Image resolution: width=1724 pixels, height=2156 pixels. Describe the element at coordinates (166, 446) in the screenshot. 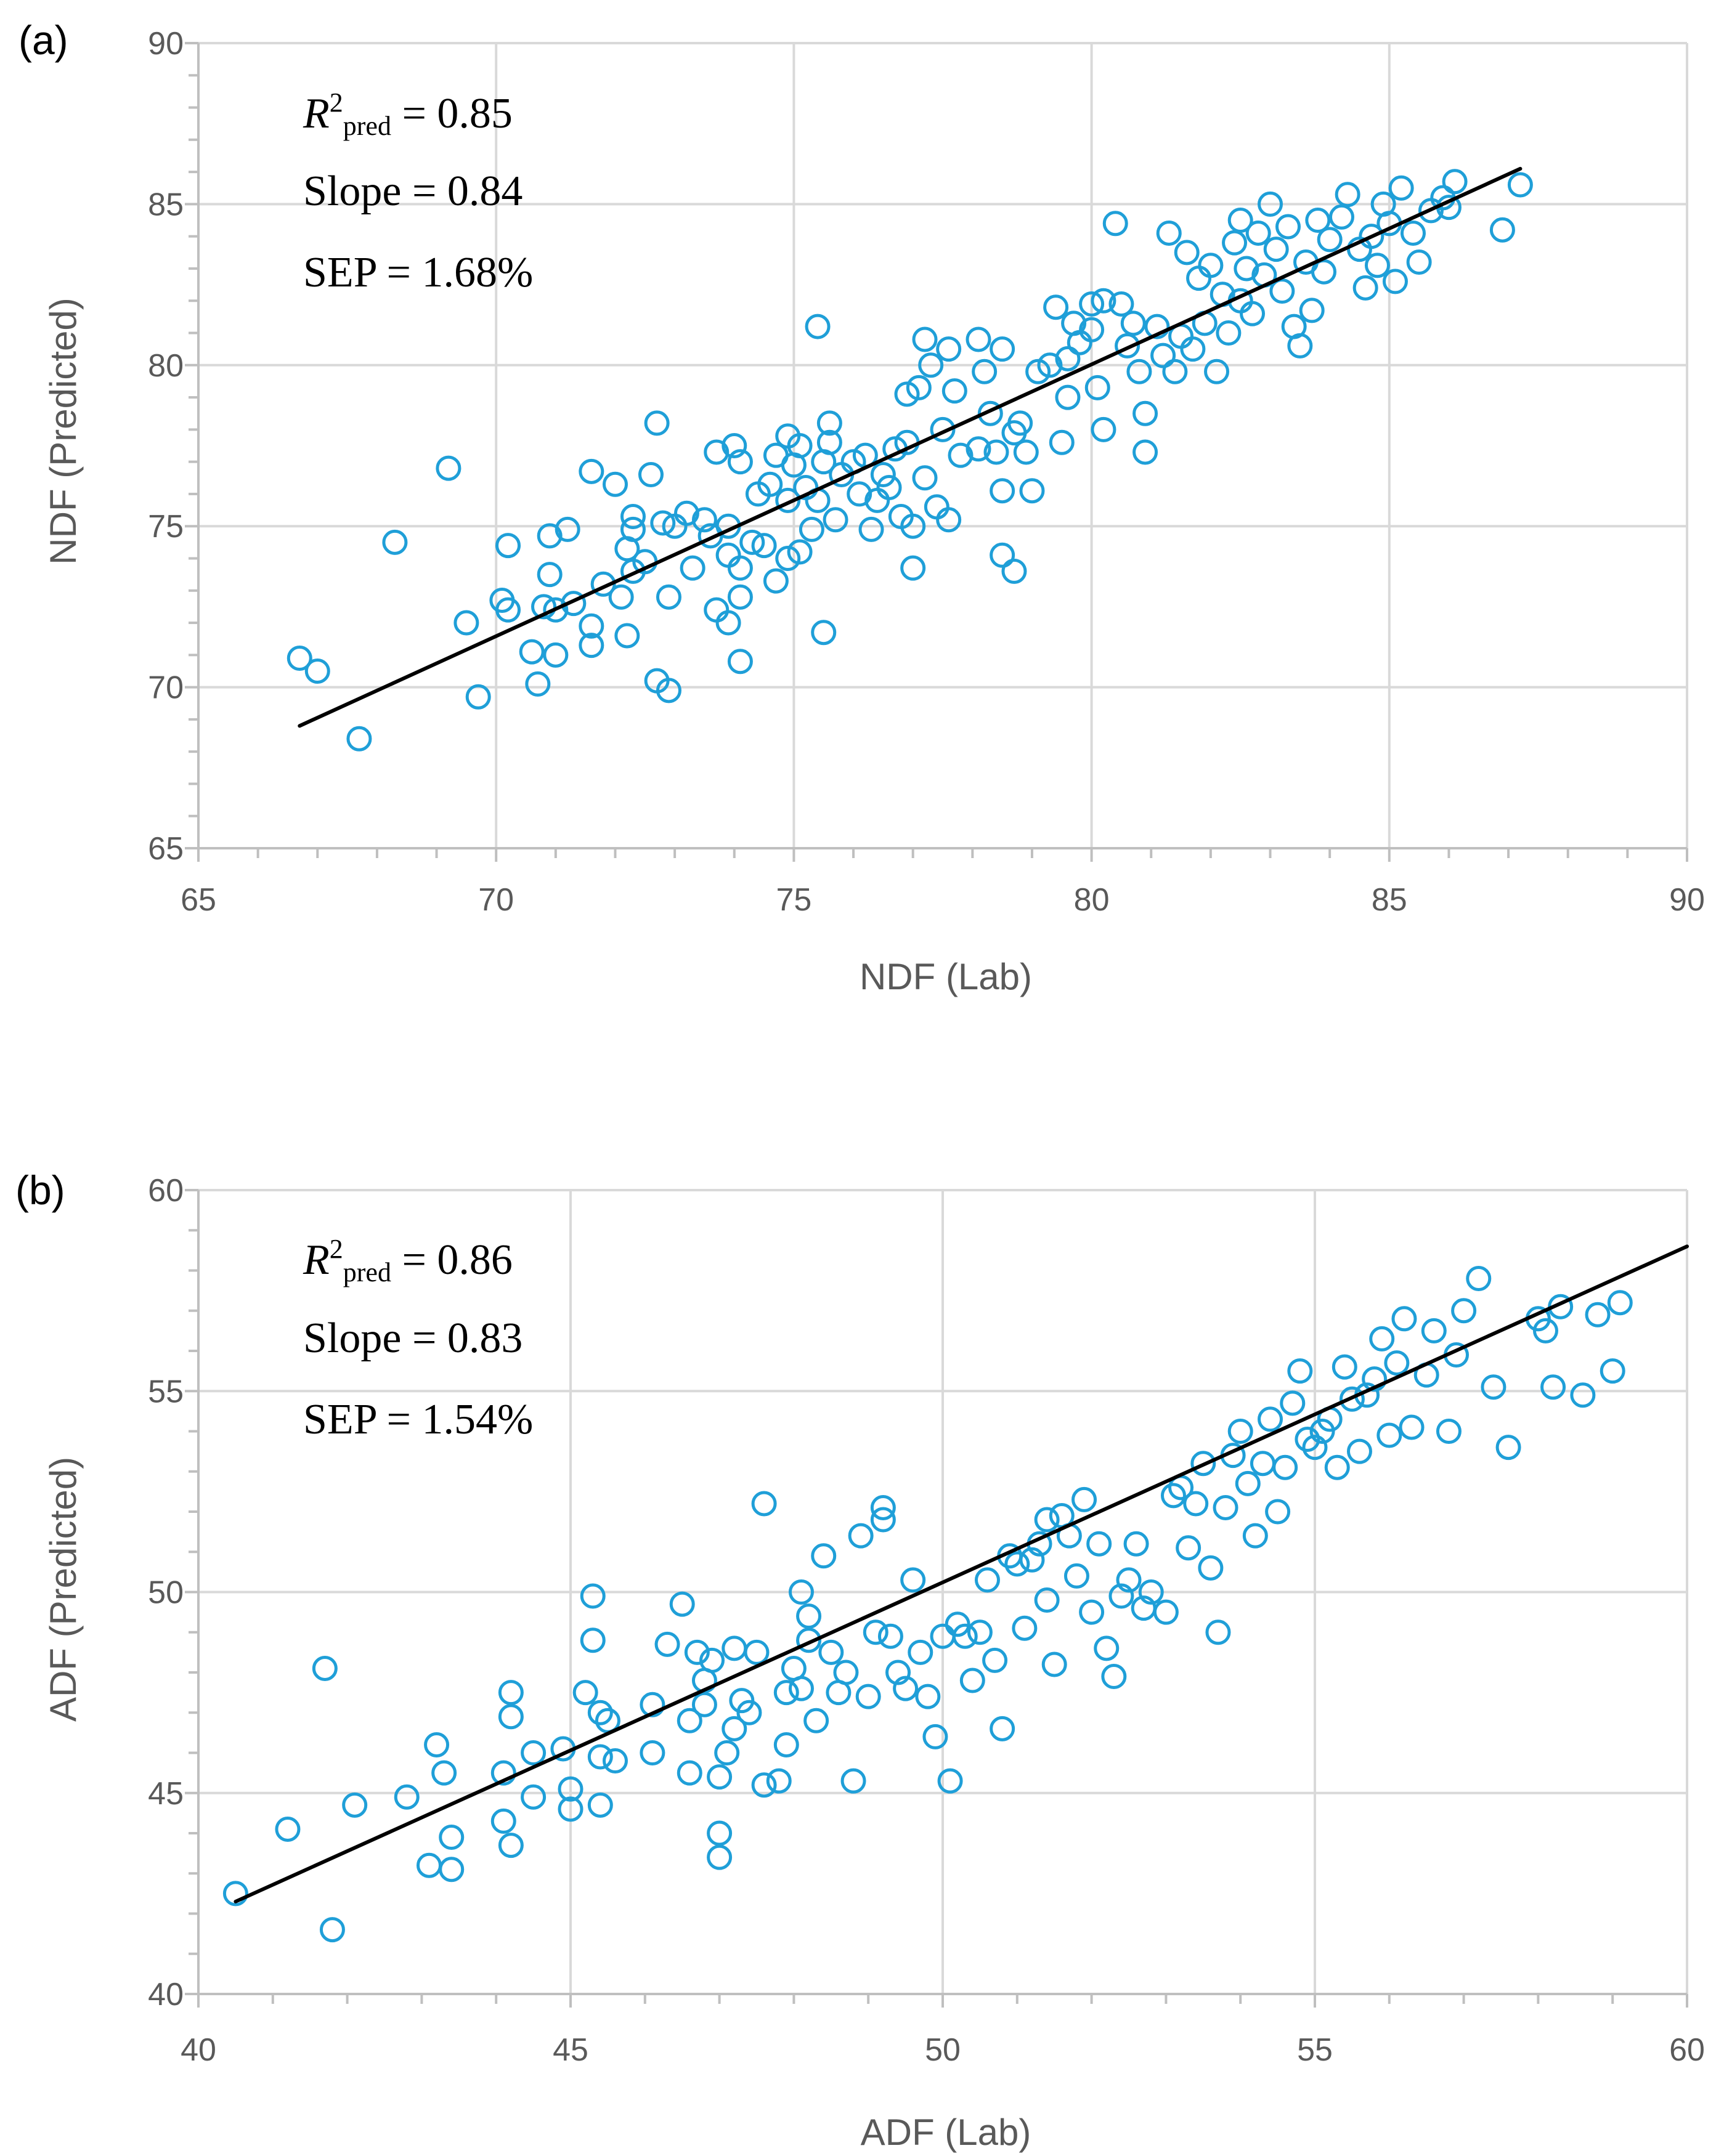

I see `y-tick-labels-a: 65 70 75 80 85 90` at that location.